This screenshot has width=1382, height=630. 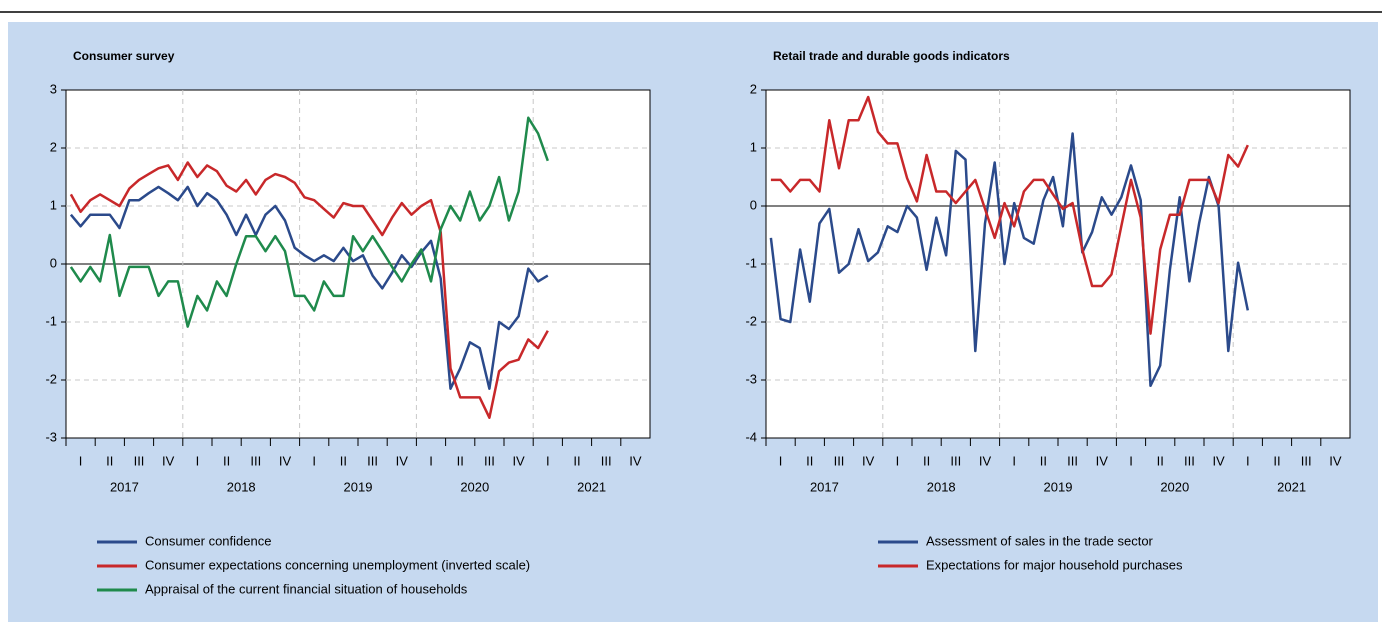 I want to click on y-tick-label: -4, so click(x=751, y=436).